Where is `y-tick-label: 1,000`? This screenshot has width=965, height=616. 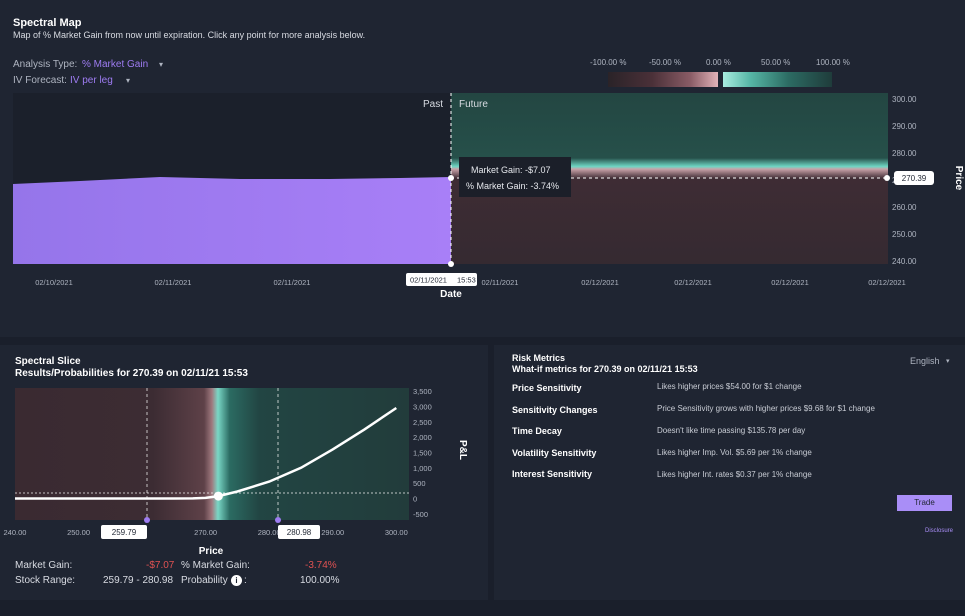 y-tick-label: 1,000 is located at coordinates (422, 468).